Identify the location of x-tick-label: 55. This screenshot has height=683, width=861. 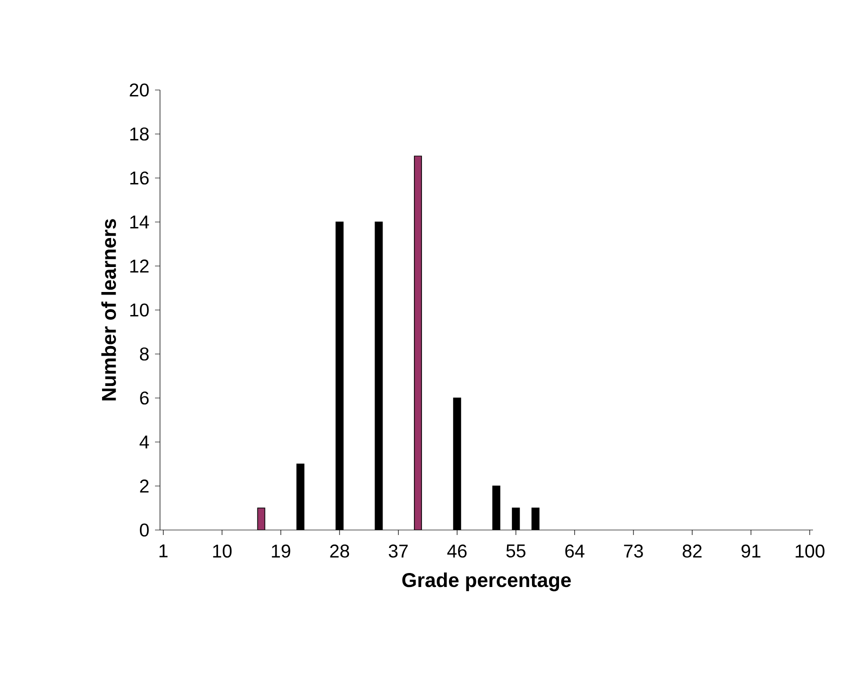
(516, 551).